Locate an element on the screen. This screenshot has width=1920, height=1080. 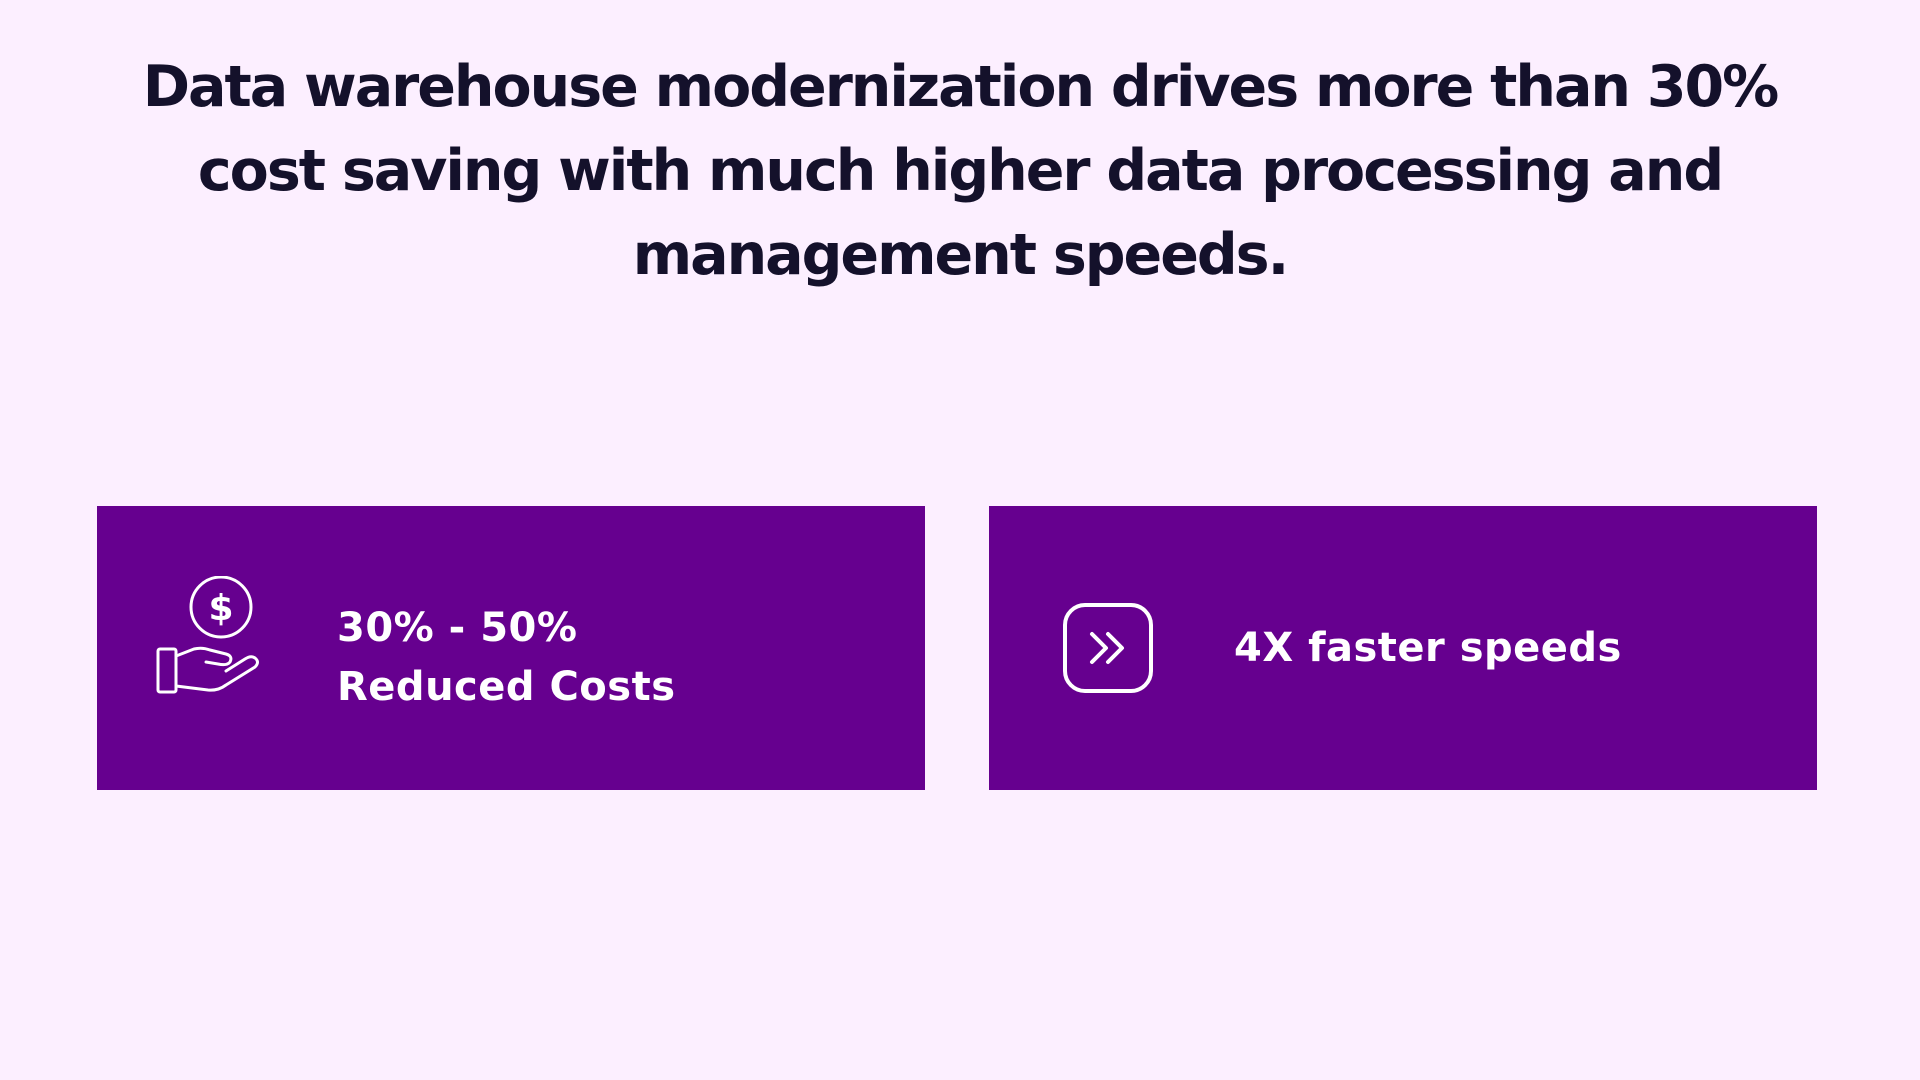
cost-savings-label: Reduced Costs is located at coordinates (506, 687).